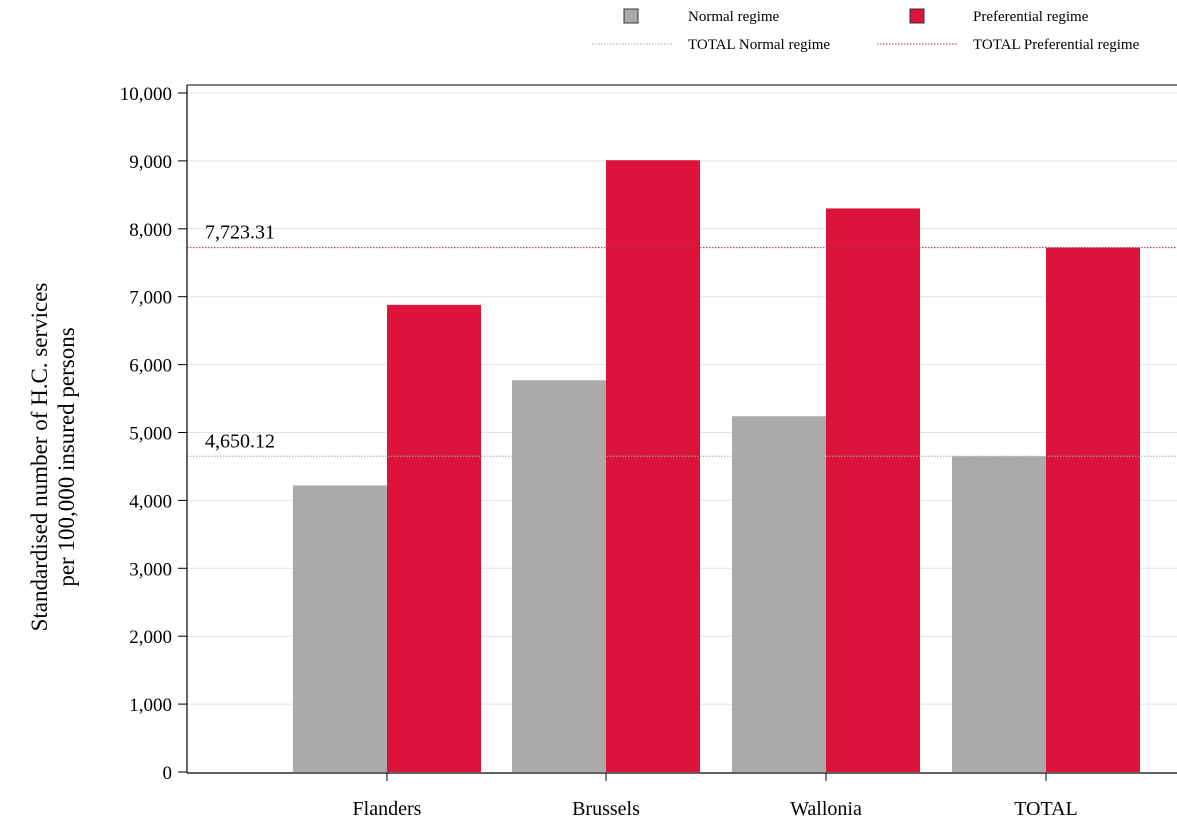  I want to click on x-tick-label: Brussels, so click(606, 809).